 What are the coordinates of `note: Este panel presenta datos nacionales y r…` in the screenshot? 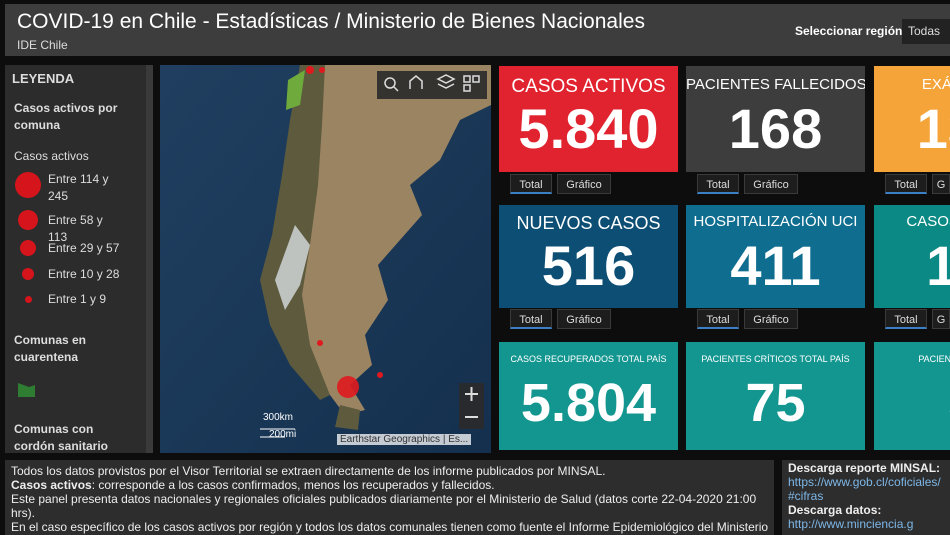 It's located at (384, 506).